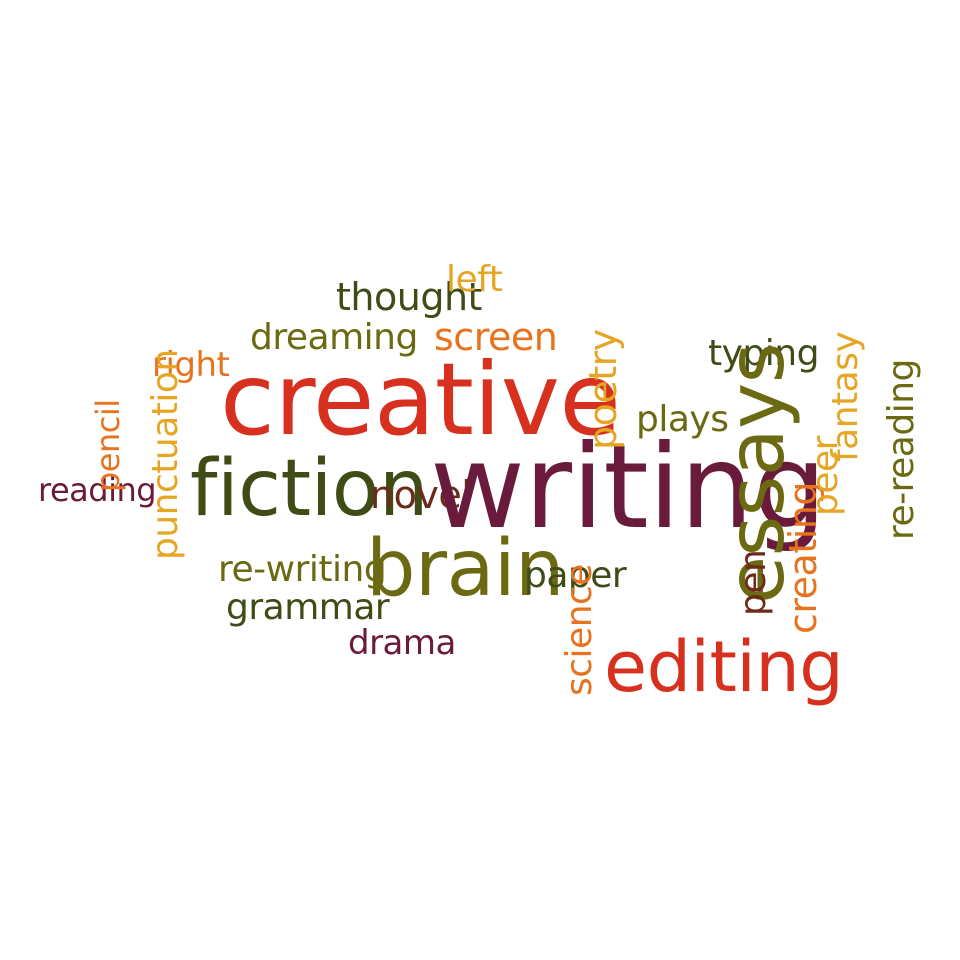 Image resolution: width=960 pixels, height=960 pixels. I want to click on word-writing: writing, so click(628, 487).